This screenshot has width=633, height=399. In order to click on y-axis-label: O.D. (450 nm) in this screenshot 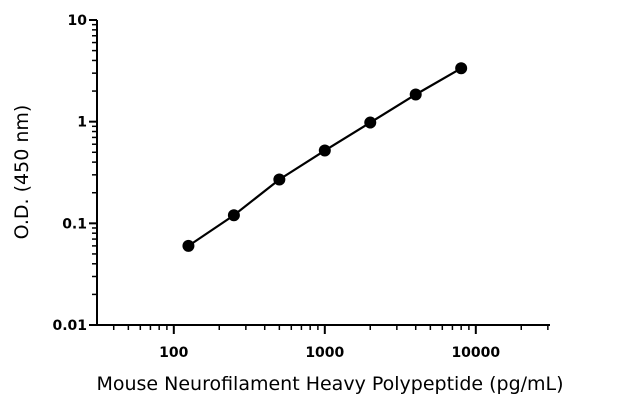, I will do `click(22, 172)`.